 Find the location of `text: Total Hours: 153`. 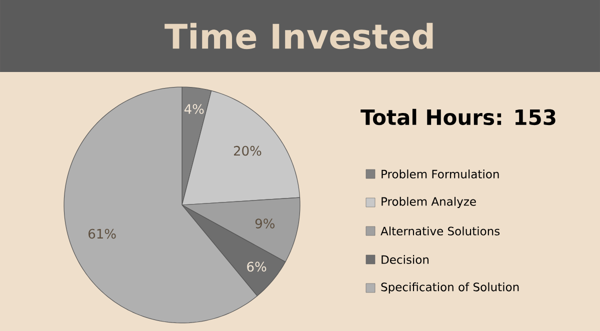

text: Total Hours: 153 is located at coordinates (458, 117).